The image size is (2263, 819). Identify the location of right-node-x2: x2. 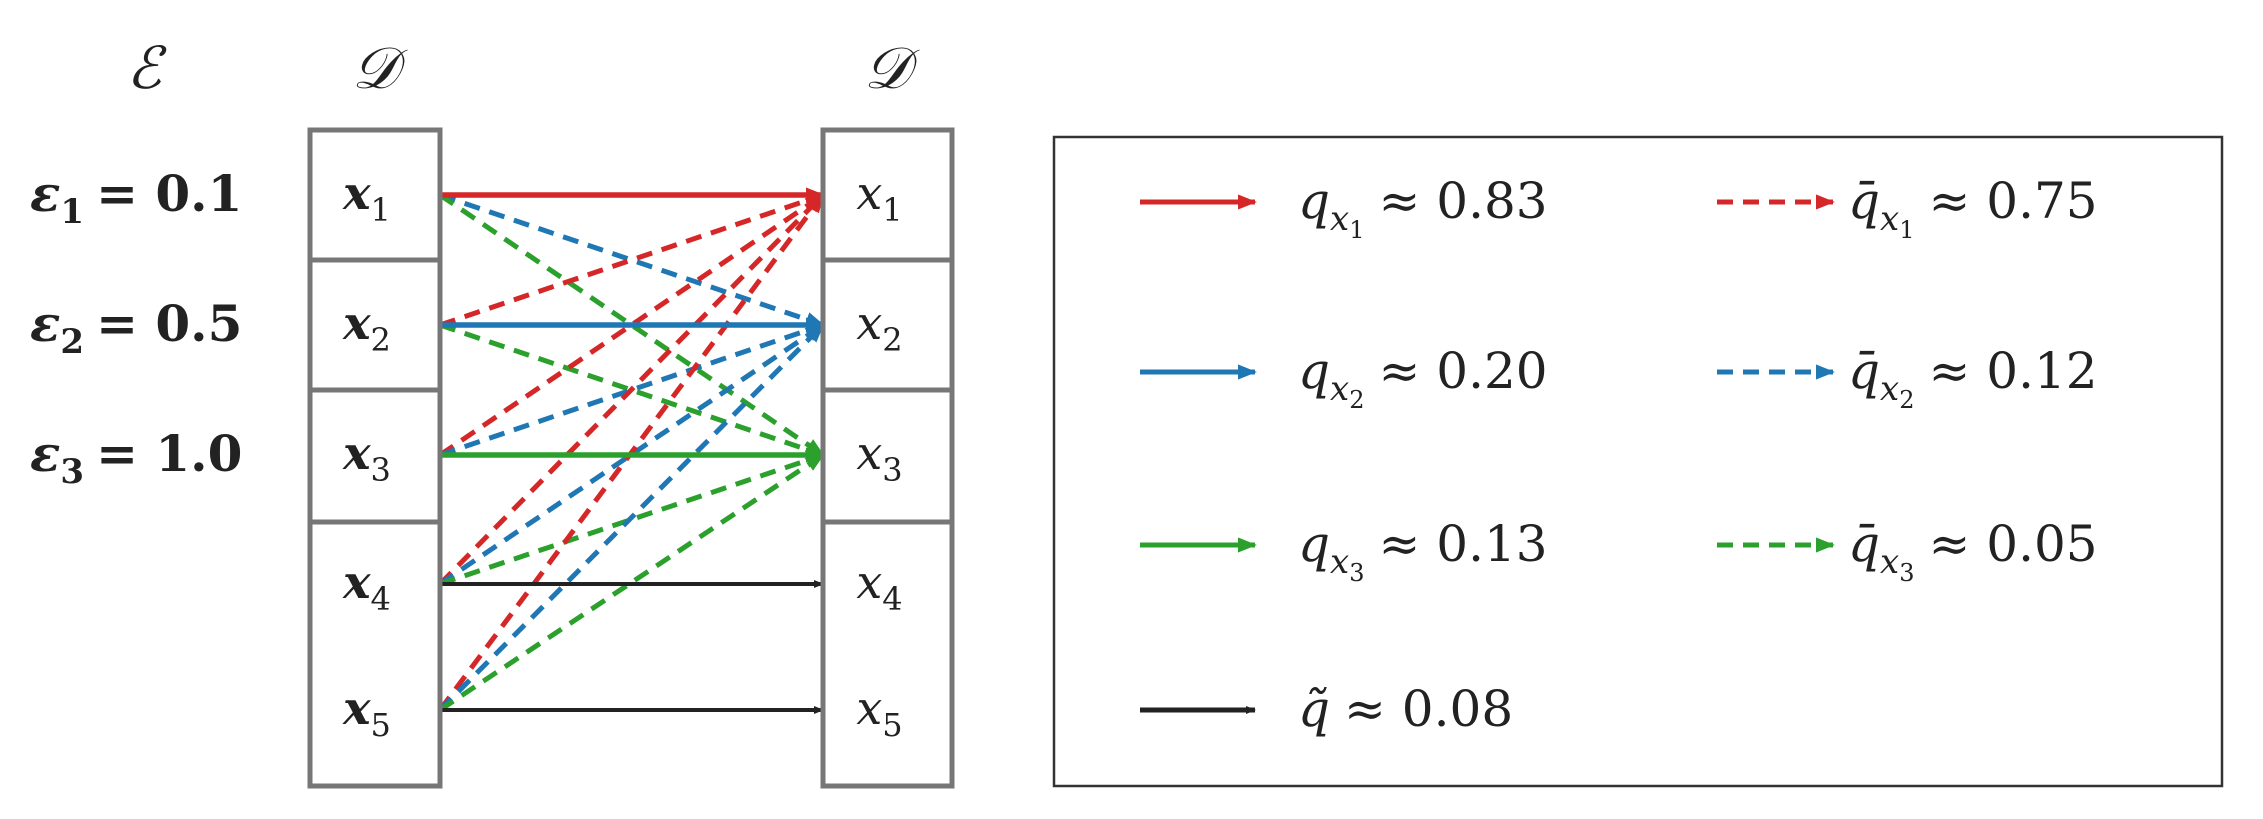
(879, 327).